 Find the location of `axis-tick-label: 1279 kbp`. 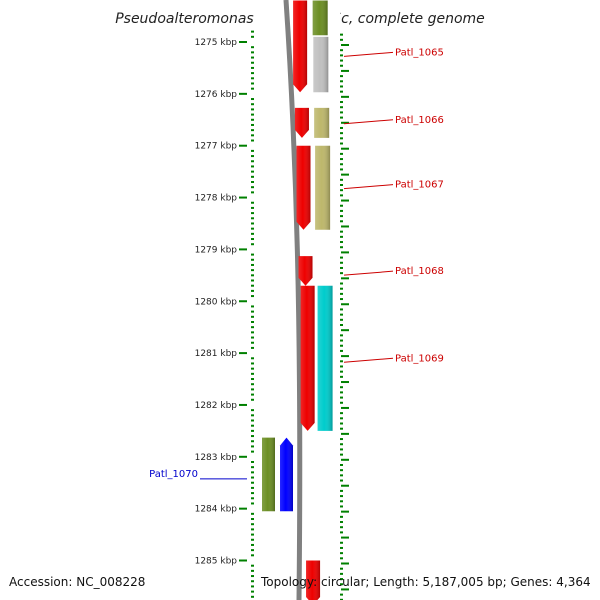

axis-tick-label: 1279 kbp is located at coordinates (216, 250).